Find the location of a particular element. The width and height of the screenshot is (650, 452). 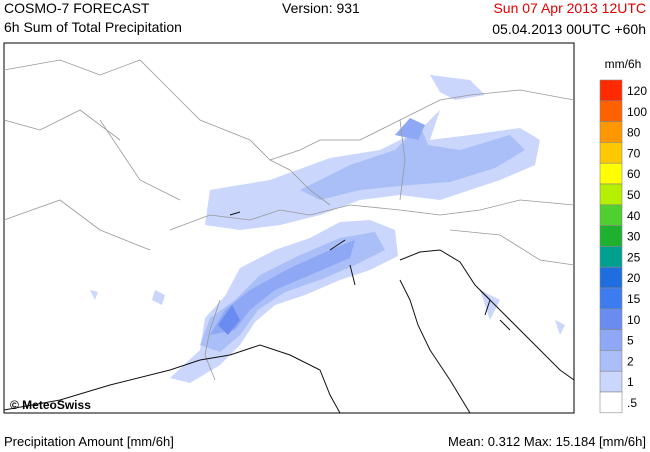

footer-right: Mean: 0.312 Max: 15.184 [mm/6h] is located at coordinates (547, 441).